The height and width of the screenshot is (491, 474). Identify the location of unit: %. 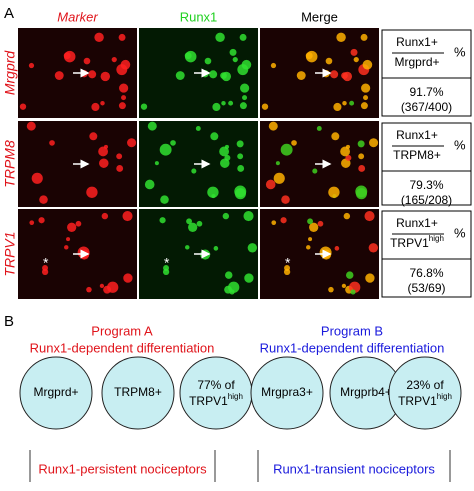
(460, 51).